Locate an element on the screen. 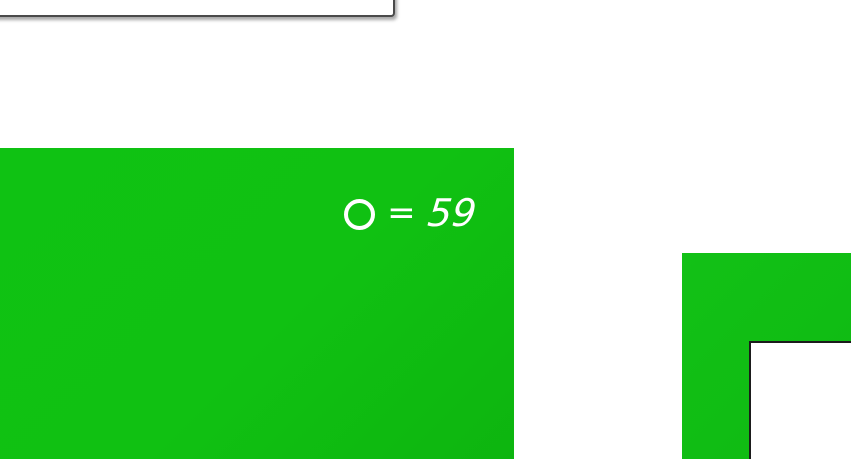  l-block-cutout is located at coordinates (800, 400).